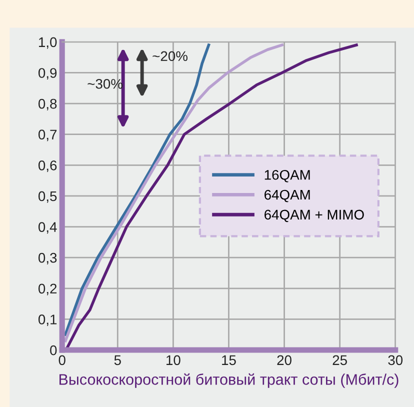 This screenshot has width=414, height=407. I want to click on y-tick-label: 0, so click(53, 350).